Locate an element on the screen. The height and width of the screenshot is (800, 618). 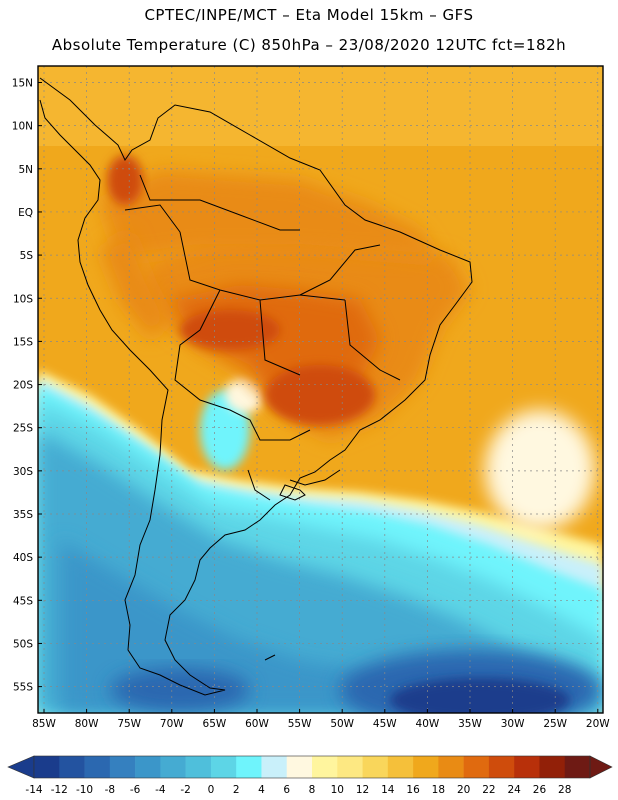
lon-label: 20W is located at coordinates (598, 724).